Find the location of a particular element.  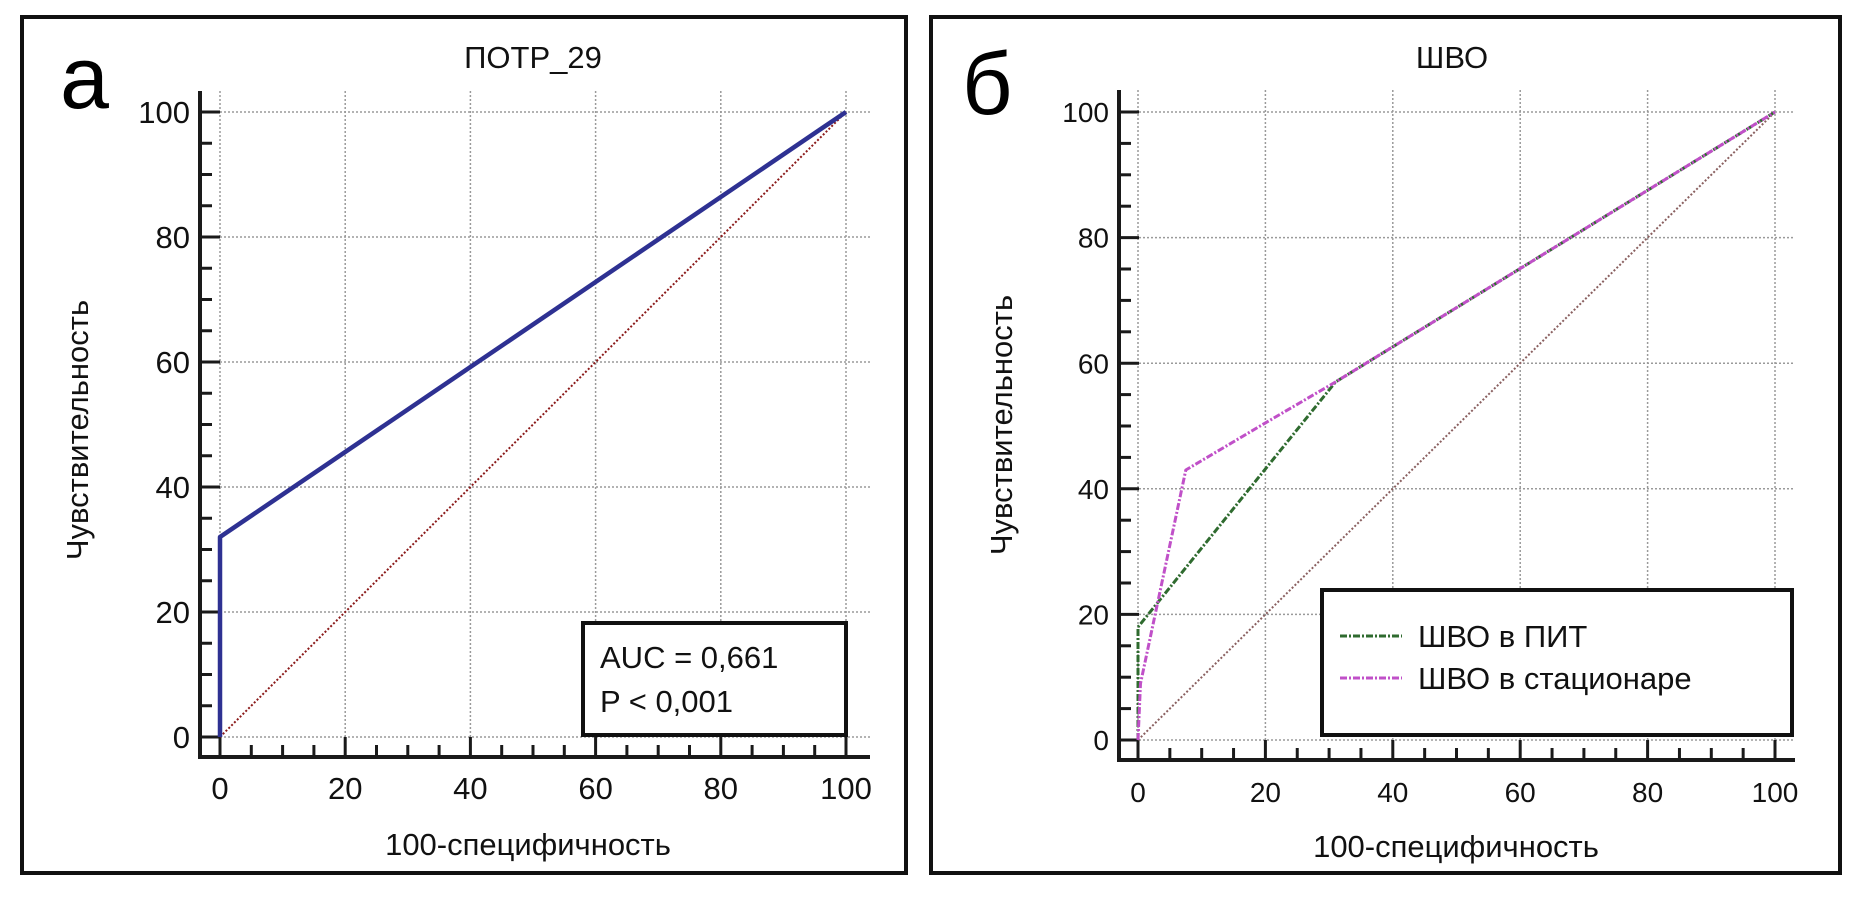

panel-b-letter: б is located at coordinates (987, 83).